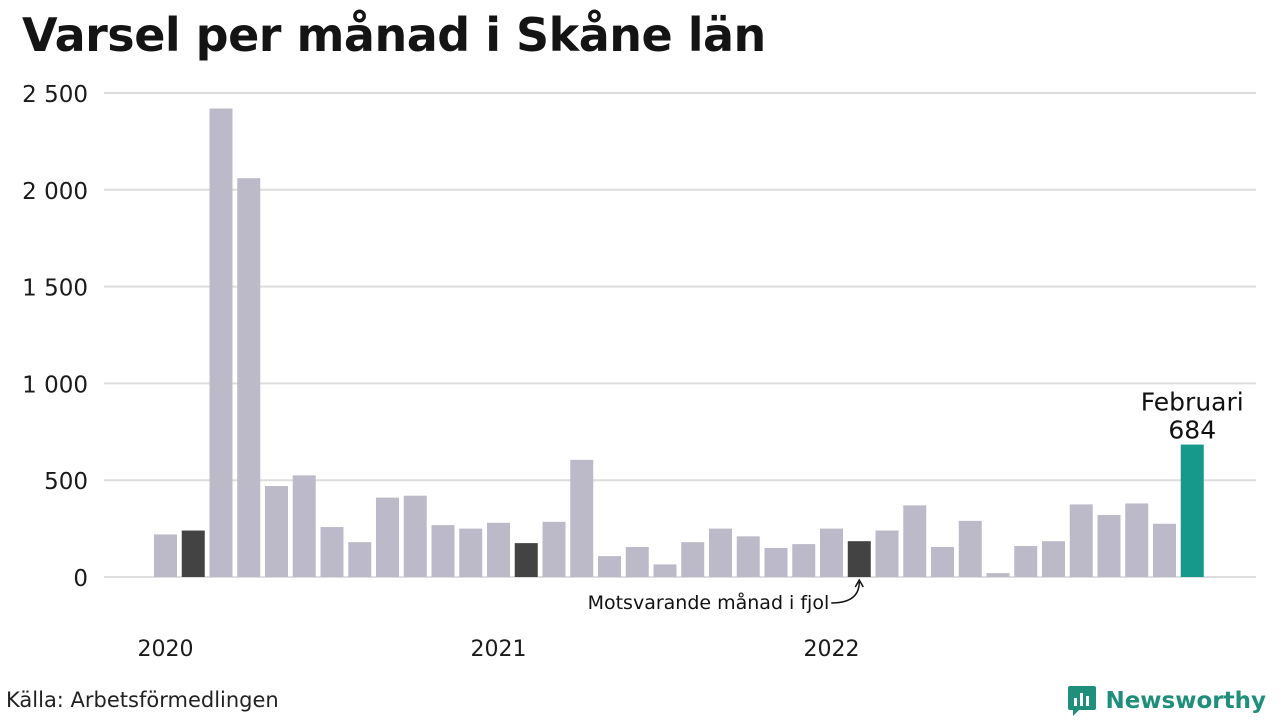 The width and height of the screenshot is (1280, 720). I want to click on x-year-label: 2021, so click(499, 649).